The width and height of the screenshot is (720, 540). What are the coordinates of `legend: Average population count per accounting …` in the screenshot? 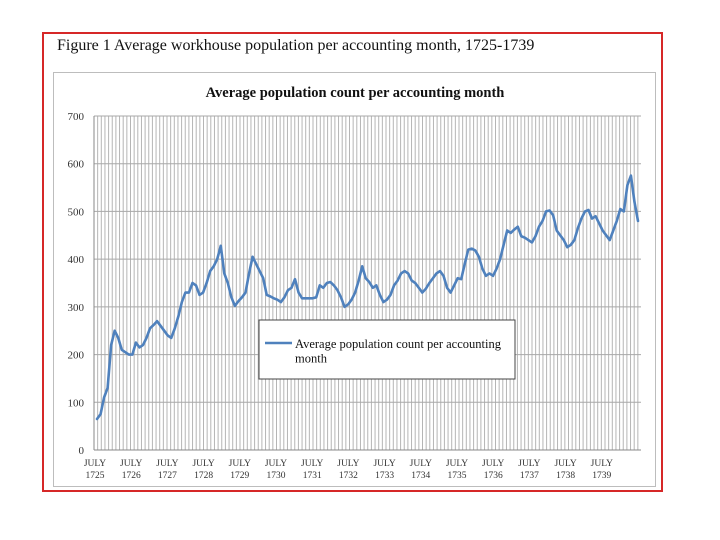 It's located at (387, 349).